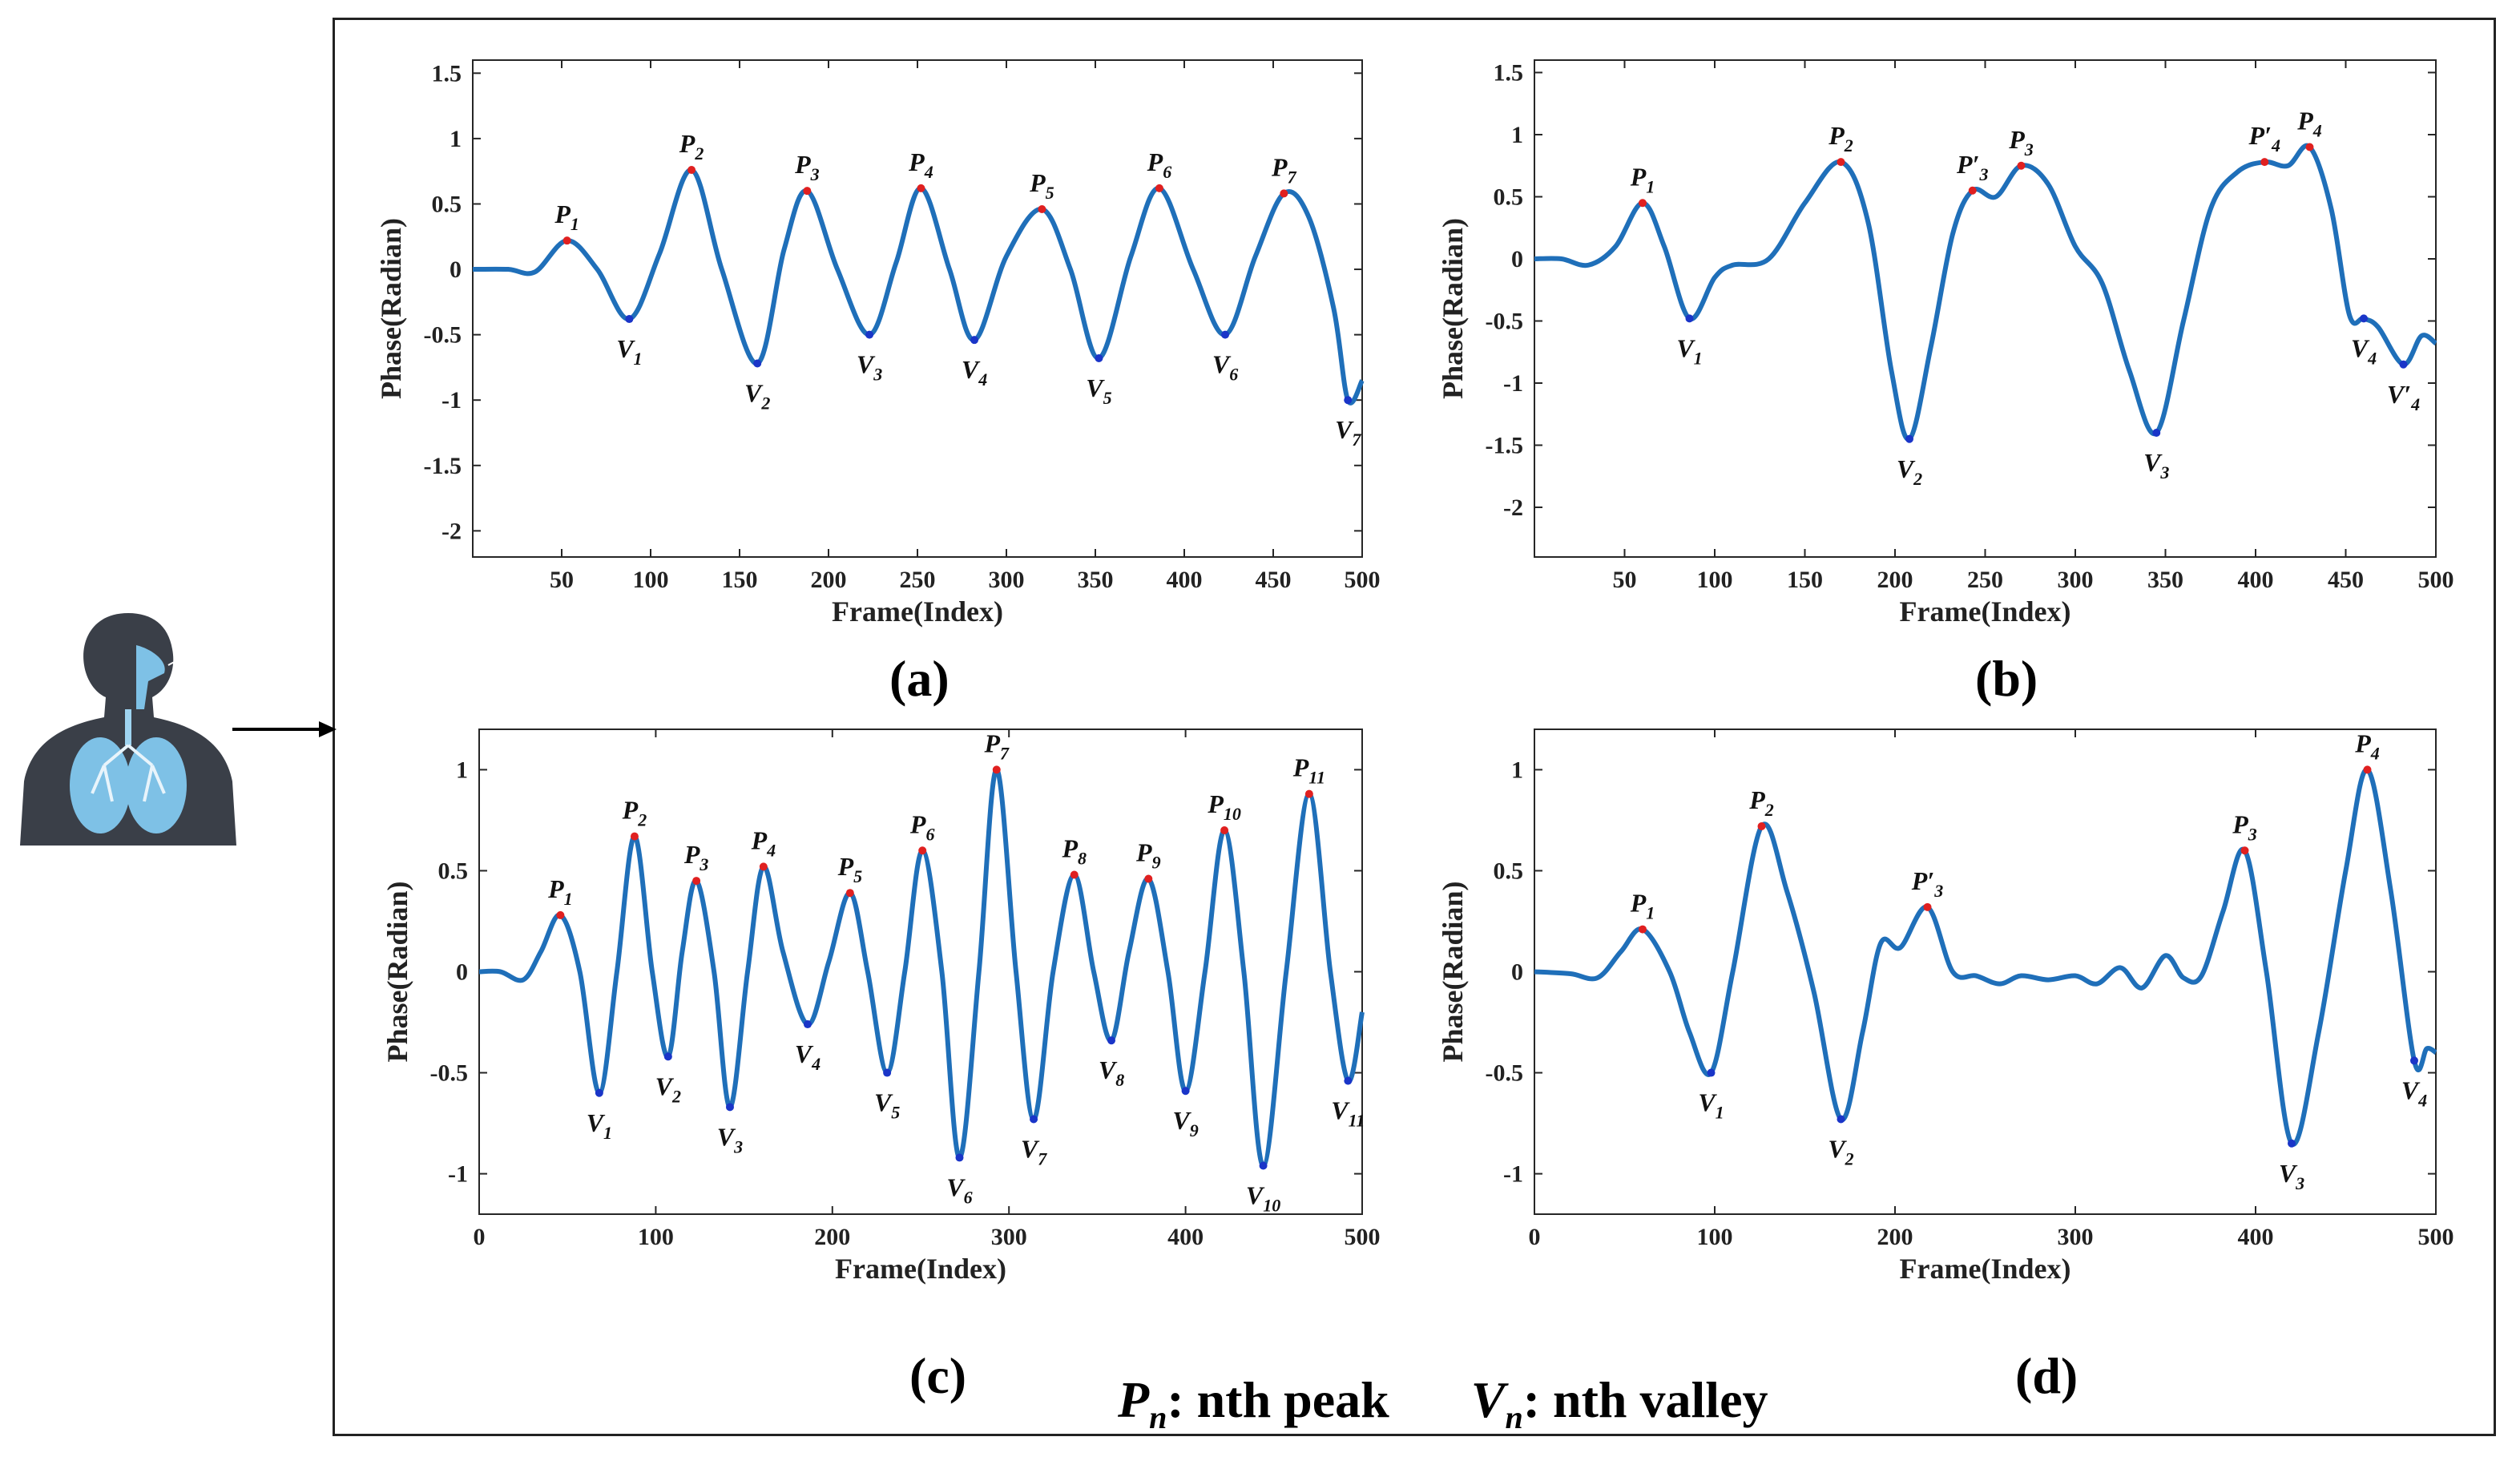  Describe the element at coordinates (2364, 350) in the screenshot. I see `valley-label-b: V4` at that location.